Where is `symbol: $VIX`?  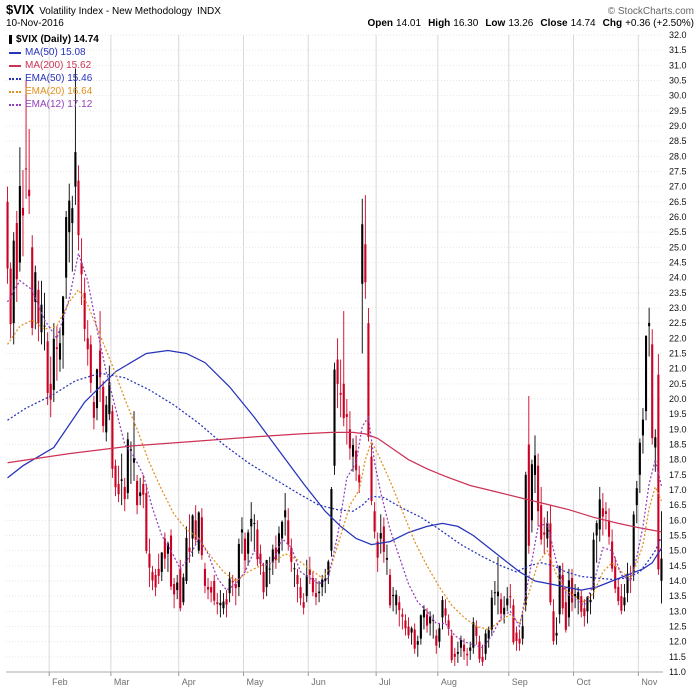 symbol: $VIX is located at coordinates (20, 9).